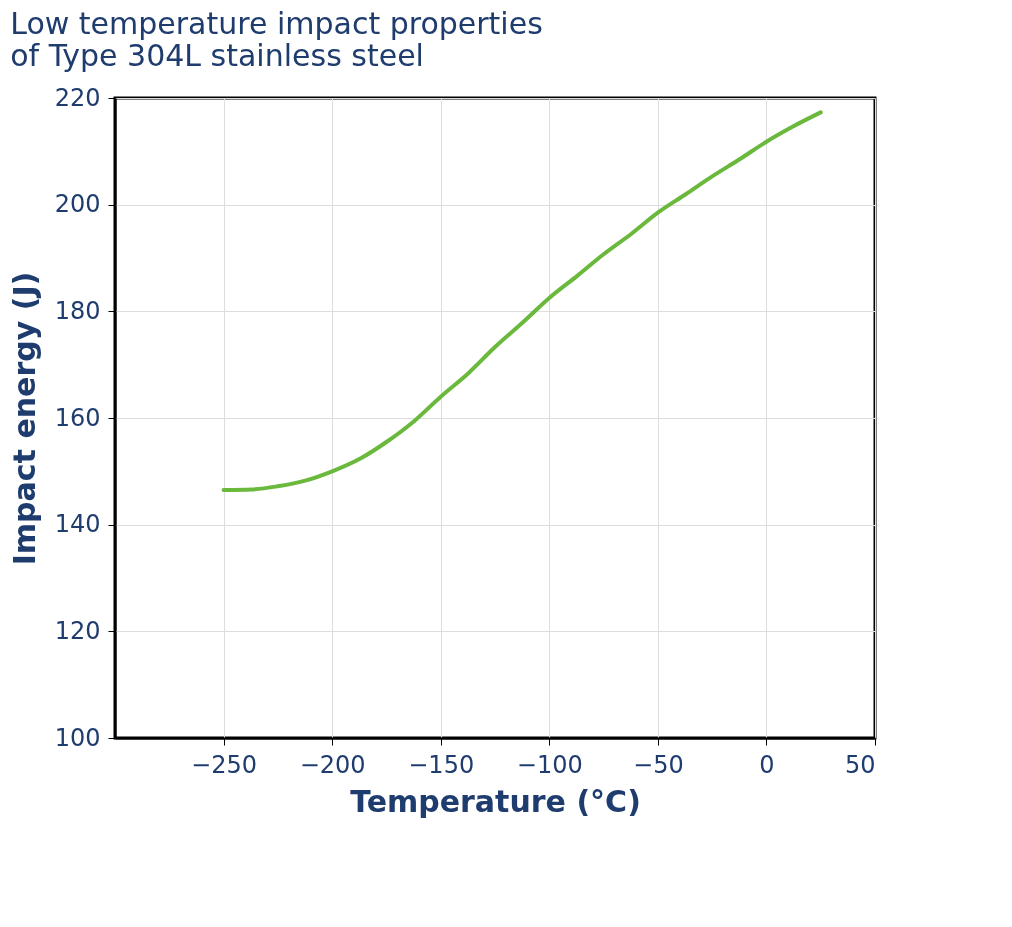 Image resolution: width=1012 pixels, height=927 pixels. Describe the element at coordinates (767, 764) in the screenshot. I see `x-tick-label: 0` at that location.